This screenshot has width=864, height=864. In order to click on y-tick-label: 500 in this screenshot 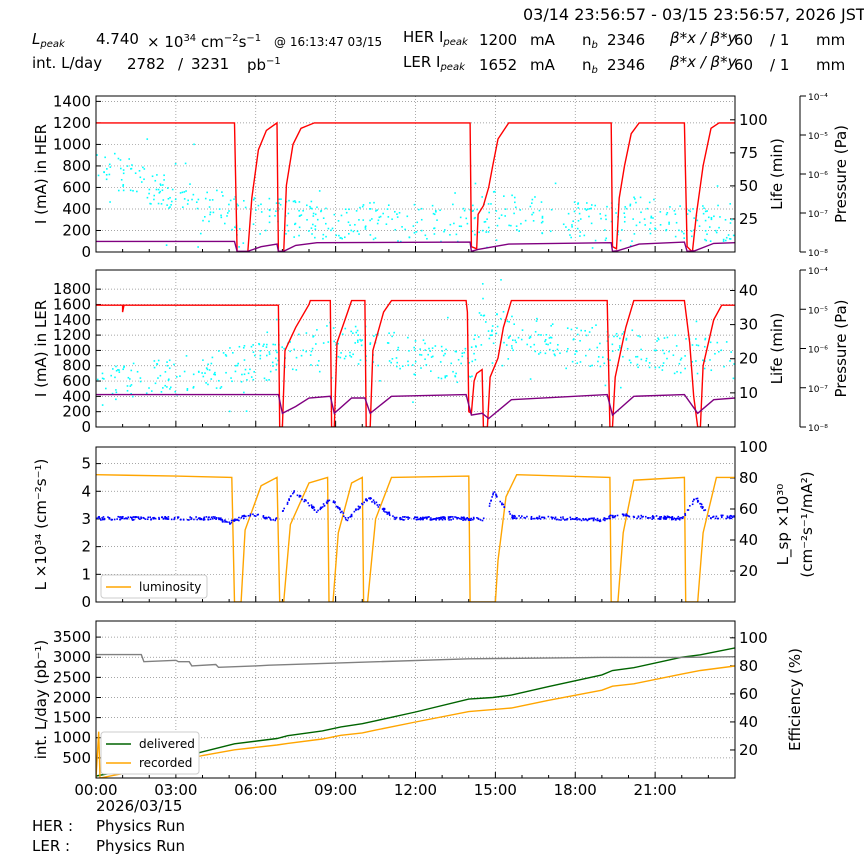, I will do `click(76, 758)`.